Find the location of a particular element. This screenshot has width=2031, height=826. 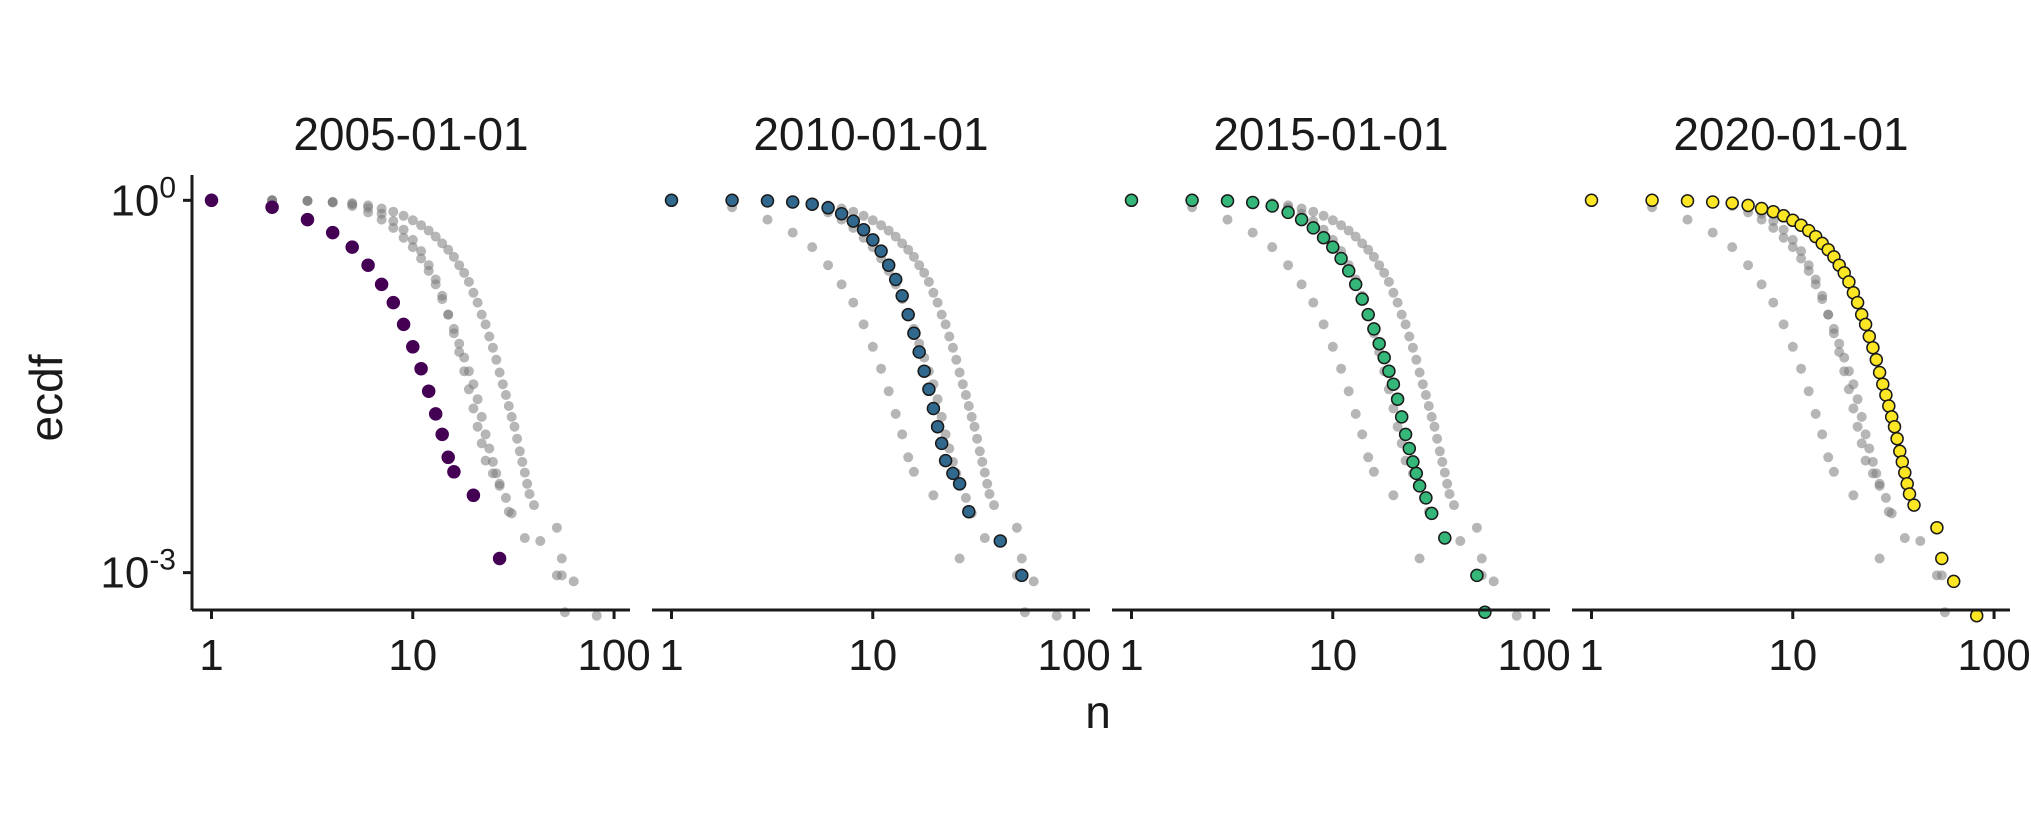

y-tick-label: 10⁰ is located at coordinates (143, 198).